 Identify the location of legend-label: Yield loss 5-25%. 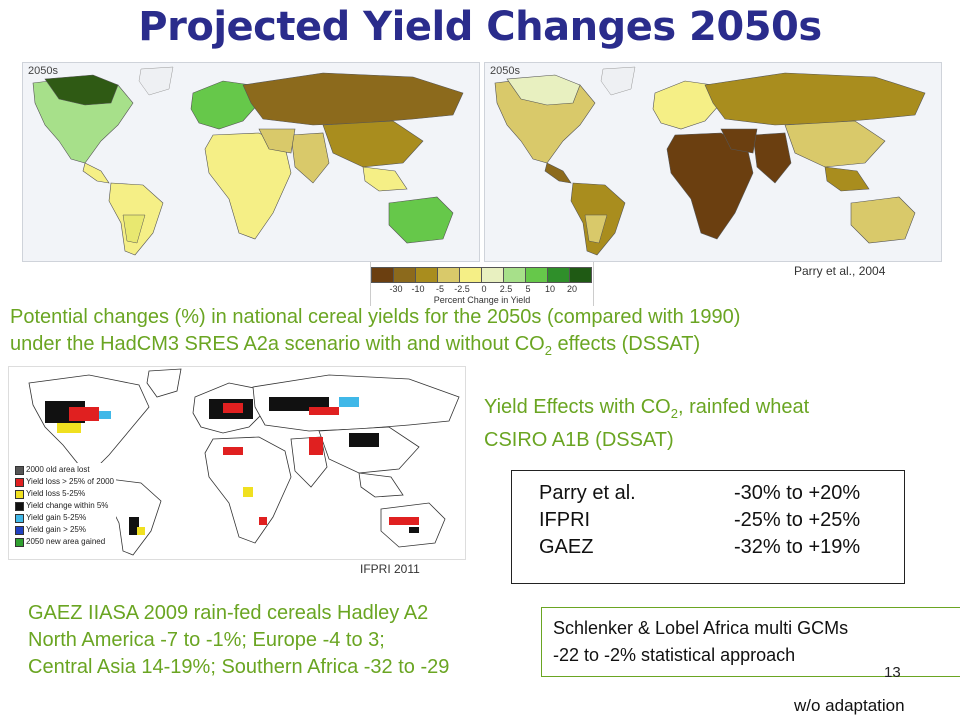
(56, 493).